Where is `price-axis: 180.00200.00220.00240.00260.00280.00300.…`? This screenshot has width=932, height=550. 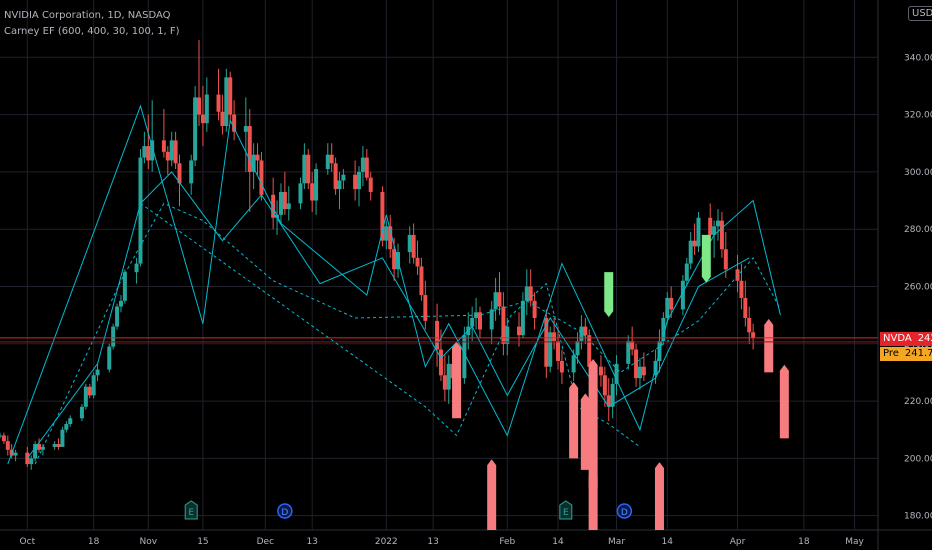
price-axis: 180.00200.00220.00240.00260.00280.00300.… is located at coordinates (918, 287).